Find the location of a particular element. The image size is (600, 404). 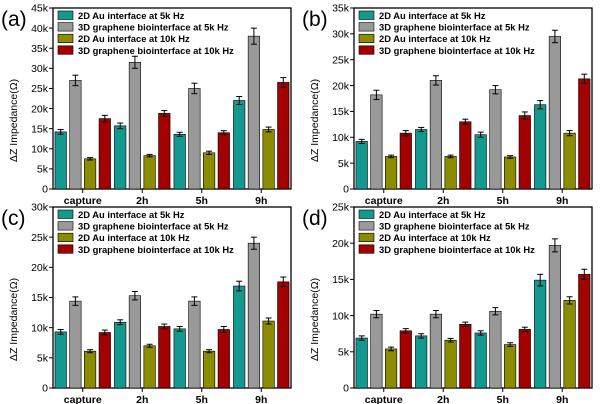

y-tick-label: 10k is located at coordinates (341, 138).